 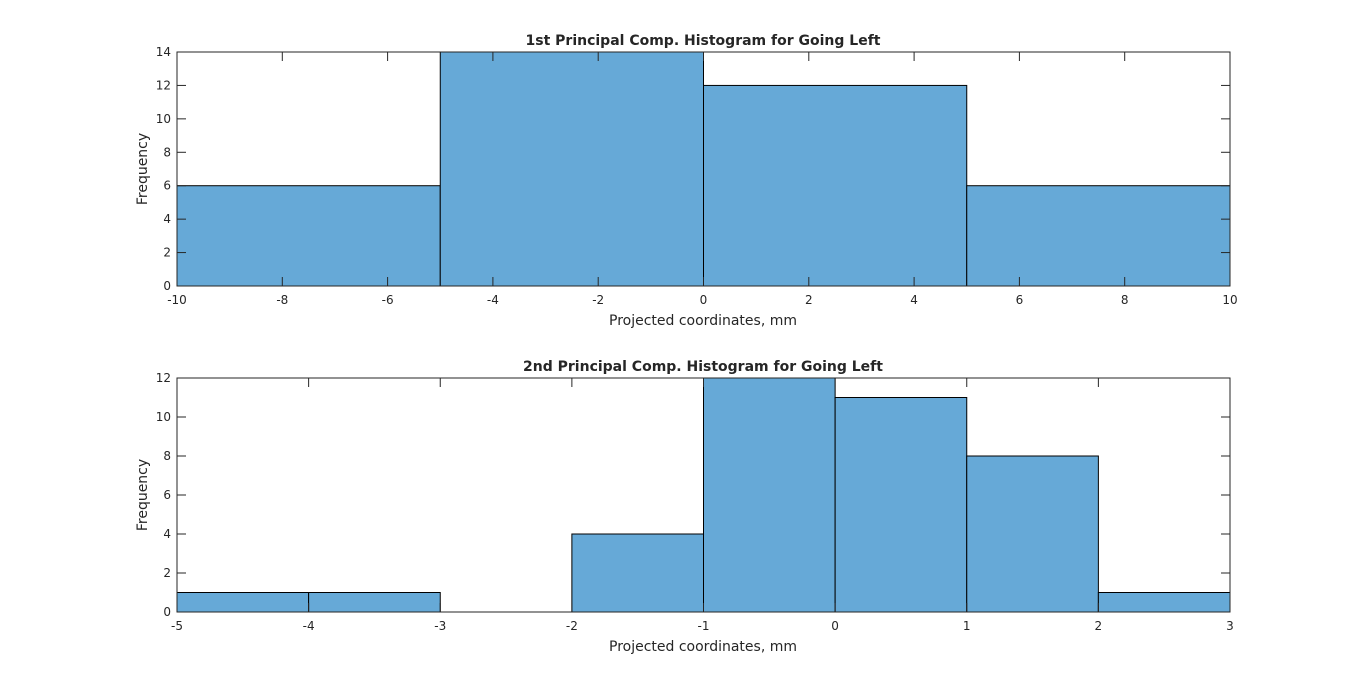 What do you see at coordinates (914, 300) in the screenshot?
I see `x-tick-label: 4` at bounding box center [914, 300].